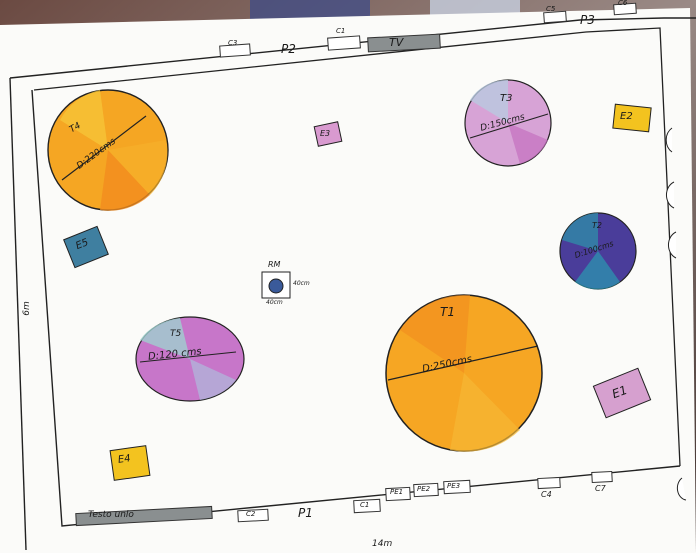 The width and height of the screenshot is (696, 553). Describe the element at coordinates (176, 334) in the screenshot. I see `table-t5-id: T5` at that location.